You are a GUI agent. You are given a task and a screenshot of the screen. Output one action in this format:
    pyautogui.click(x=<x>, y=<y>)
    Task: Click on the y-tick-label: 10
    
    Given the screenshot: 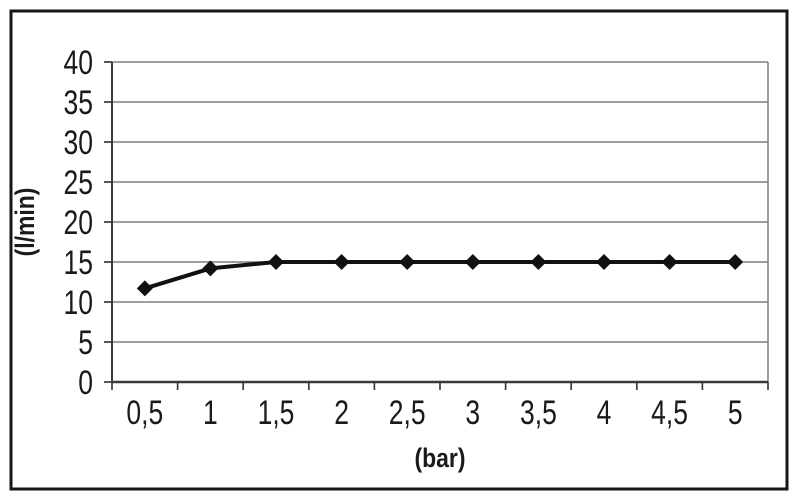 What is the action you would take?
    pyautogui.click(x=78, y=303)
    